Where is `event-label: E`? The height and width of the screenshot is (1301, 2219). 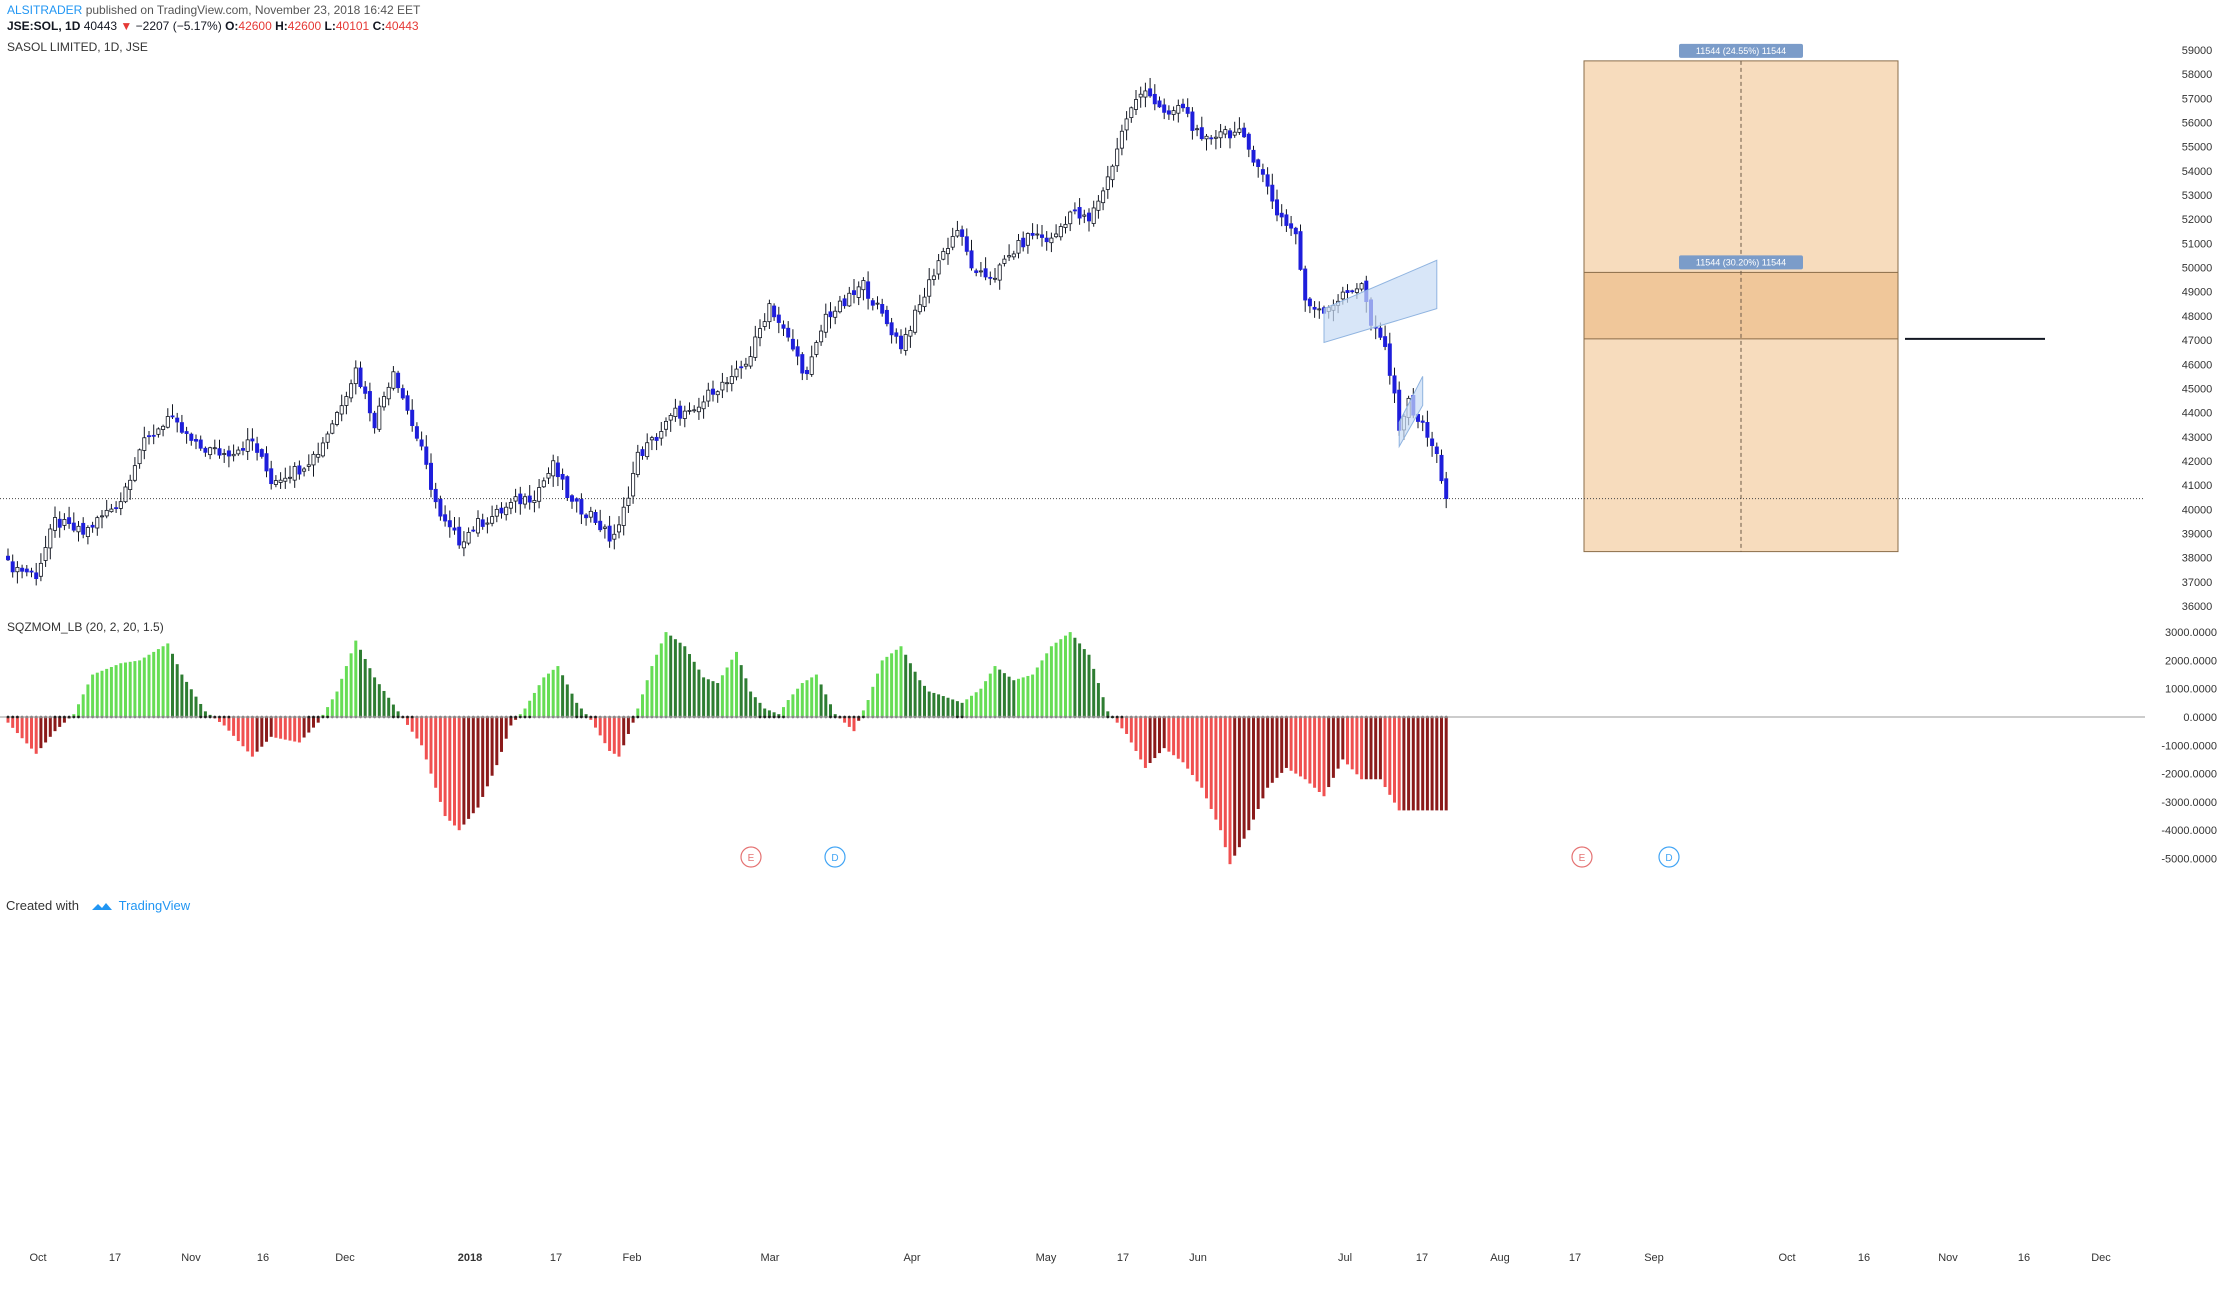 event-label: E is located at coordinates (751, 858).